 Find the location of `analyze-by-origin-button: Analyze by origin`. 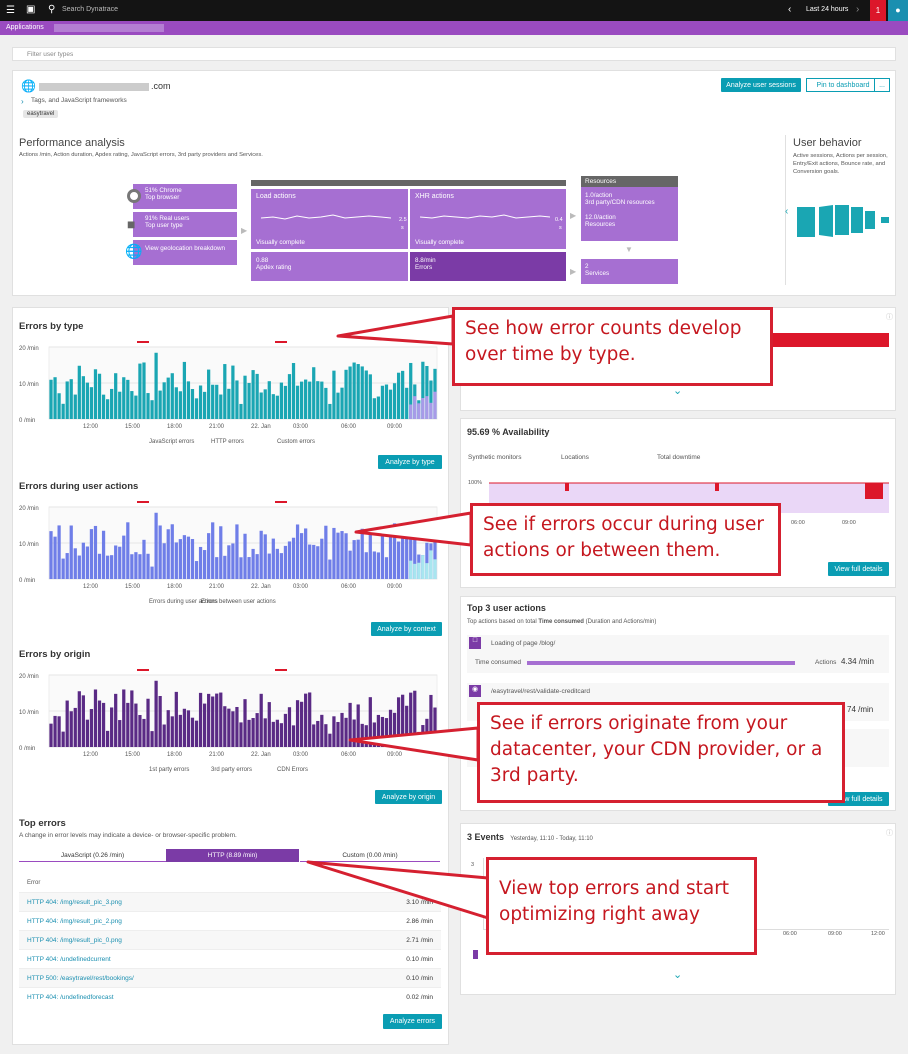

analyze-by-origin-button: Analyze by origin is located at coordinates (408, 797).